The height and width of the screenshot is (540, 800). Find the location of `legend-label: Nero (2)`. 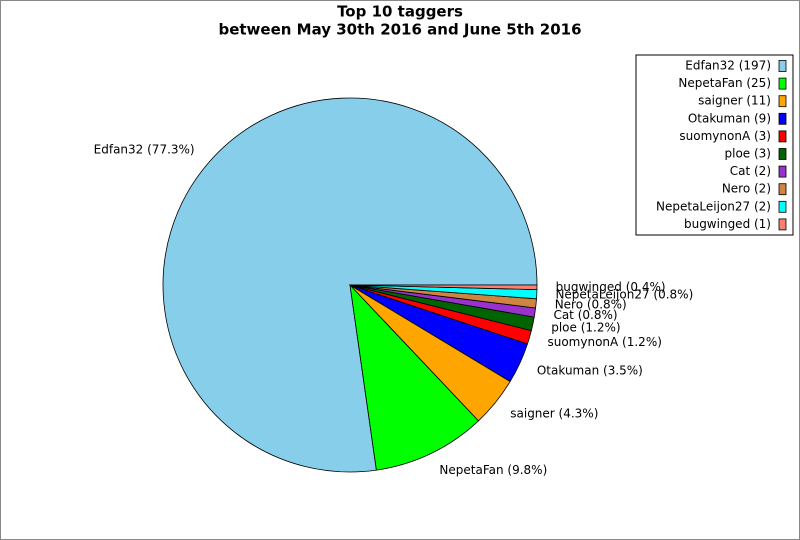

legend-label: Nero (2) is located at coordinates (746, 189).